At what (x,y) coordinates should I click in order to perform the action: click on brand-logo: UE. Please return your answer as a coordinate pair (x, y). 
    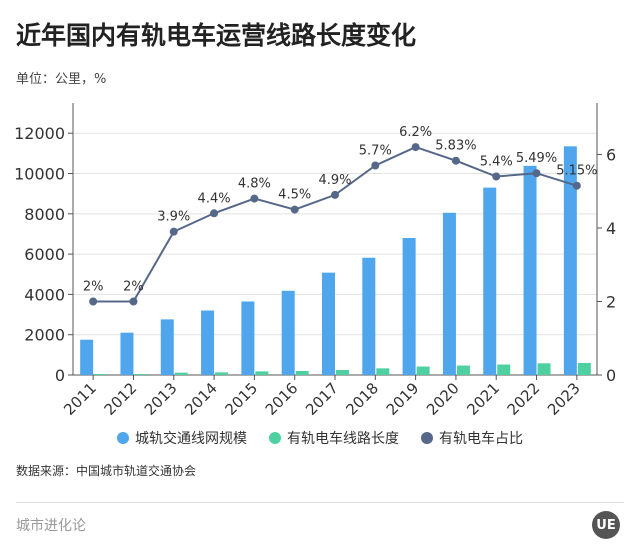
    Looking at the image, I should click on (606, 525).